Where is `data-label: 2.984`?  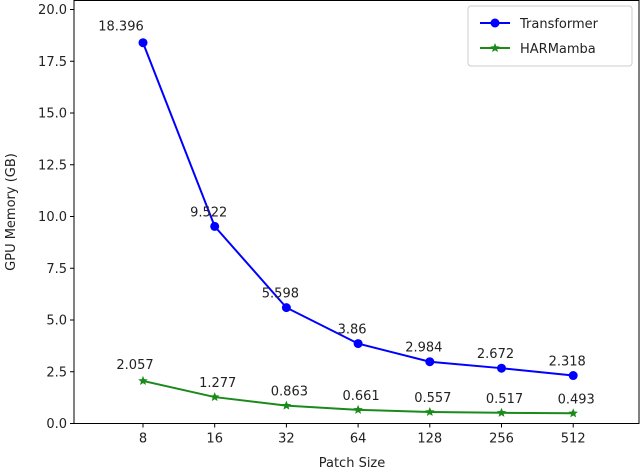 data-label: 2.984 is located at coordinates (423, 348).